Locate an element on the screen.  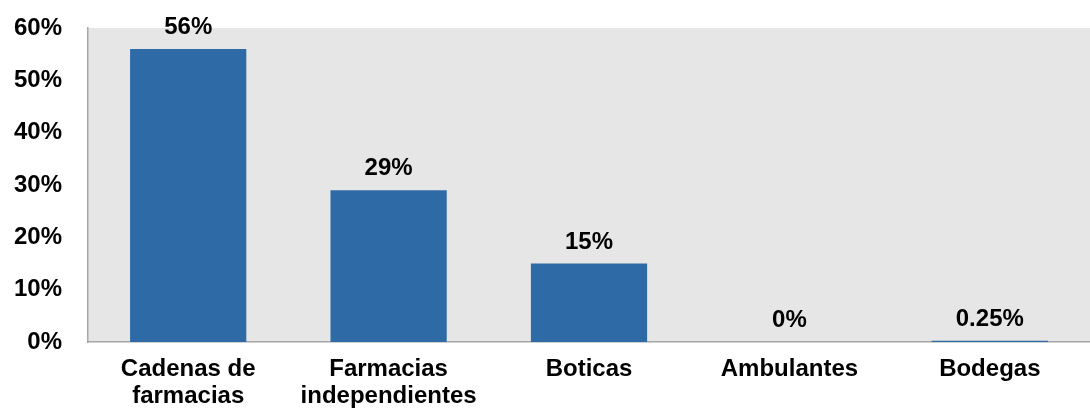
x-tick-label: Bodegas is located at coordinates (990, 368).